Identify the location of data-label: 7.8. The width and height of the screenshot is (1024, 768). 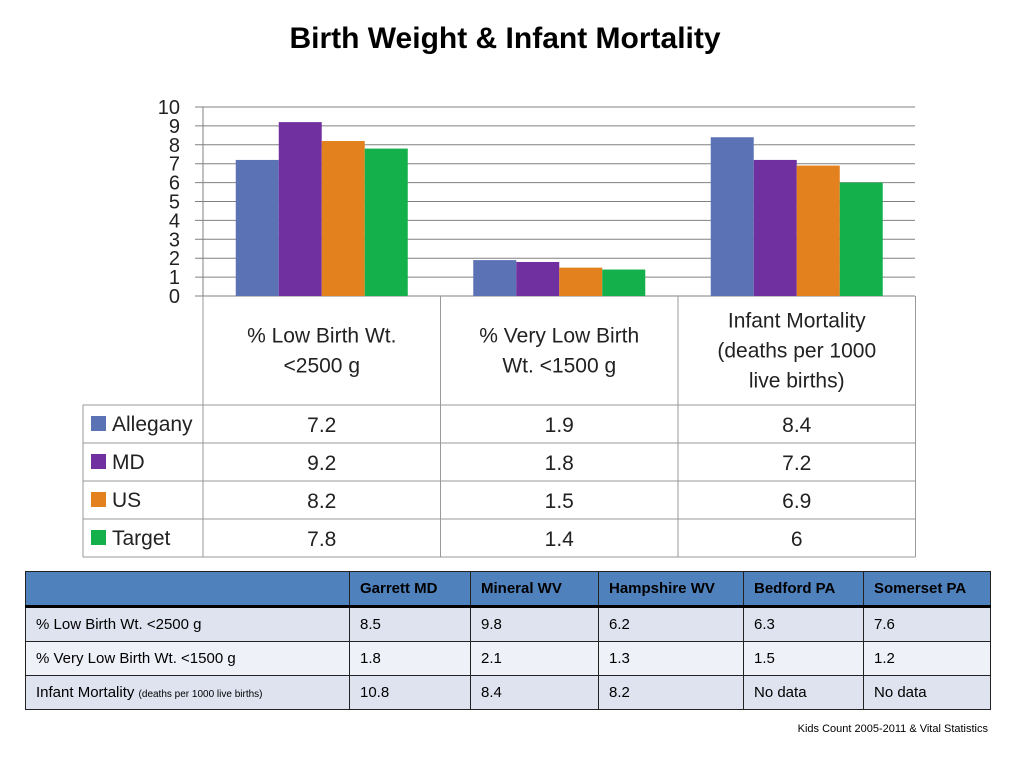
(321, 539).